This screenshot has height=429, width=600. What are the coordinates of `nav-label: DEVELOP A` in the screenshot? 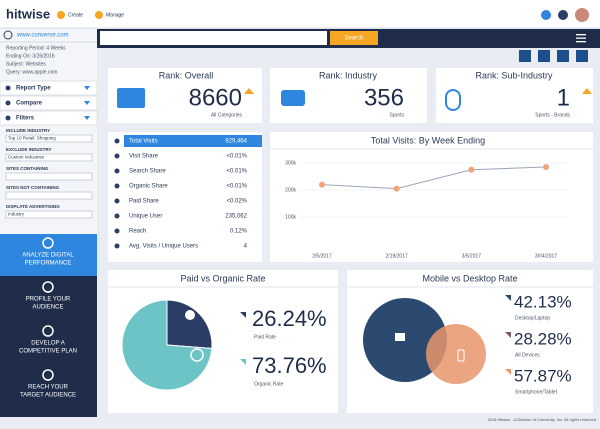 It's located at (48, 344).